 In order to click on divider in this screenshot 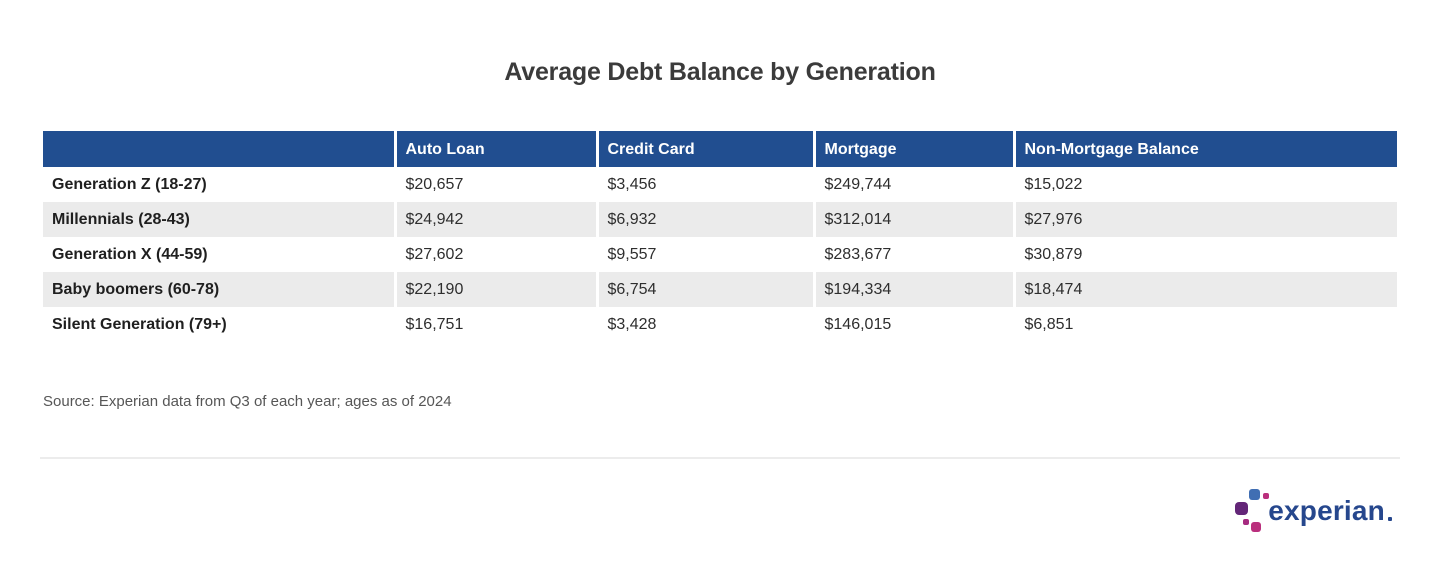, I will do `click(720, 458)`.